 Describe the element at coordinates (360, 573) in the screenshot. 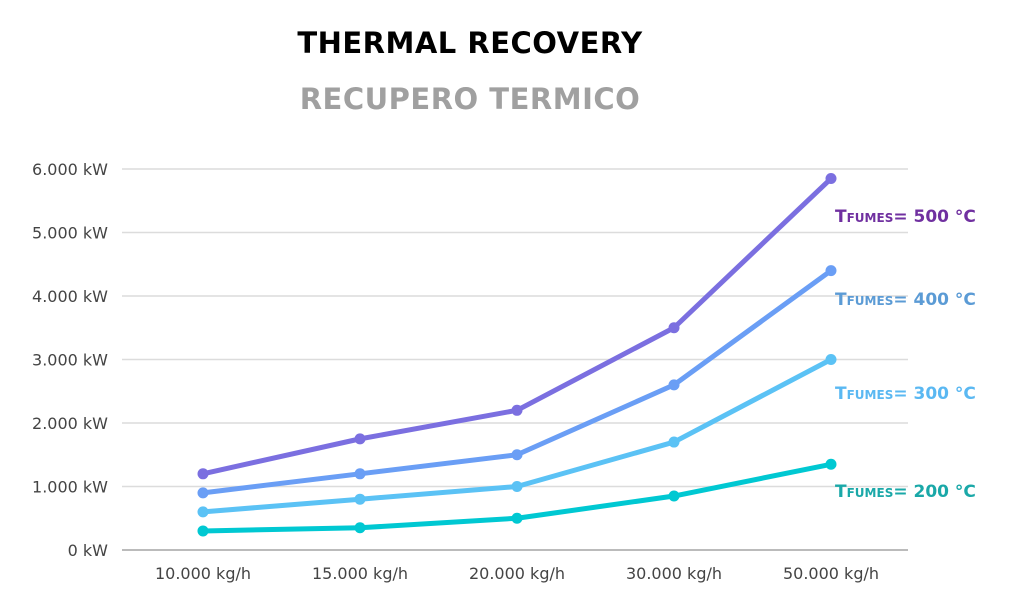

I see `x-tick-label: 15.000 kg/h` at that location.